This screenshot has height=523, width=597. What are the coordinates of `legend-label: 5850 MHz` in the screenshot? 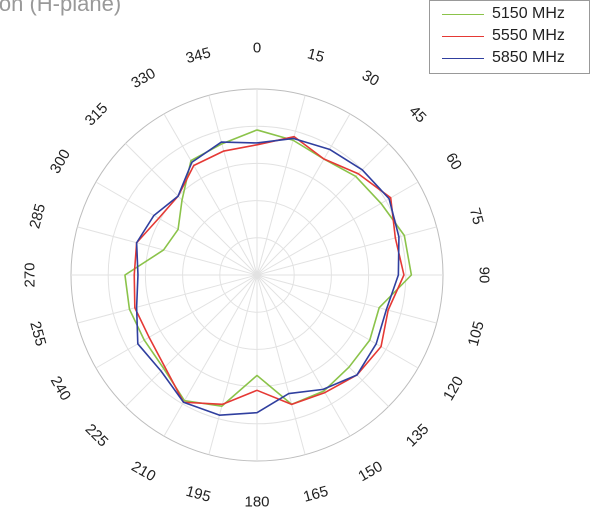 It's located at (528, 57).